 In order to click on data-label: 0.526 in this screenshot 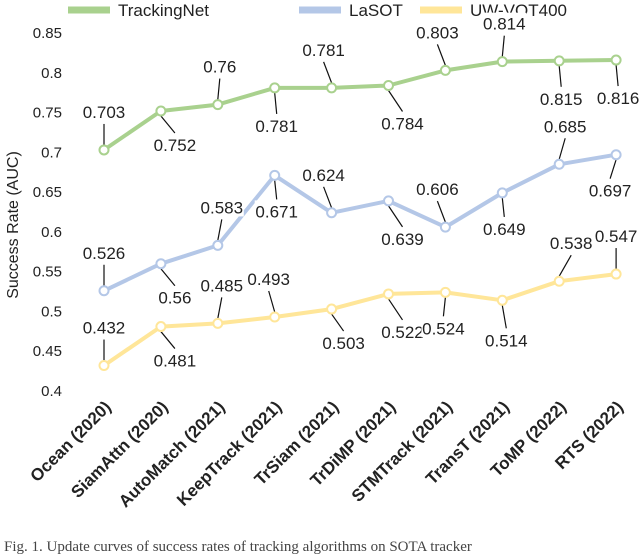, I will do `click(104, 253)`.